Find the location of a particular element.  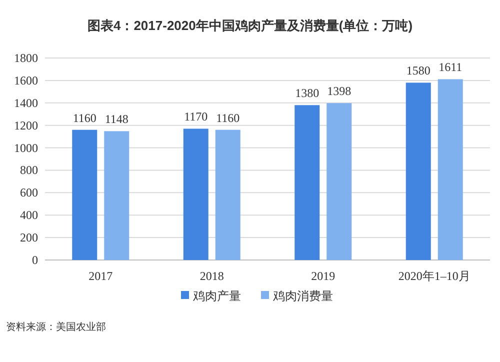

y-tick-label: 800 is located at coordinates (29, 170).